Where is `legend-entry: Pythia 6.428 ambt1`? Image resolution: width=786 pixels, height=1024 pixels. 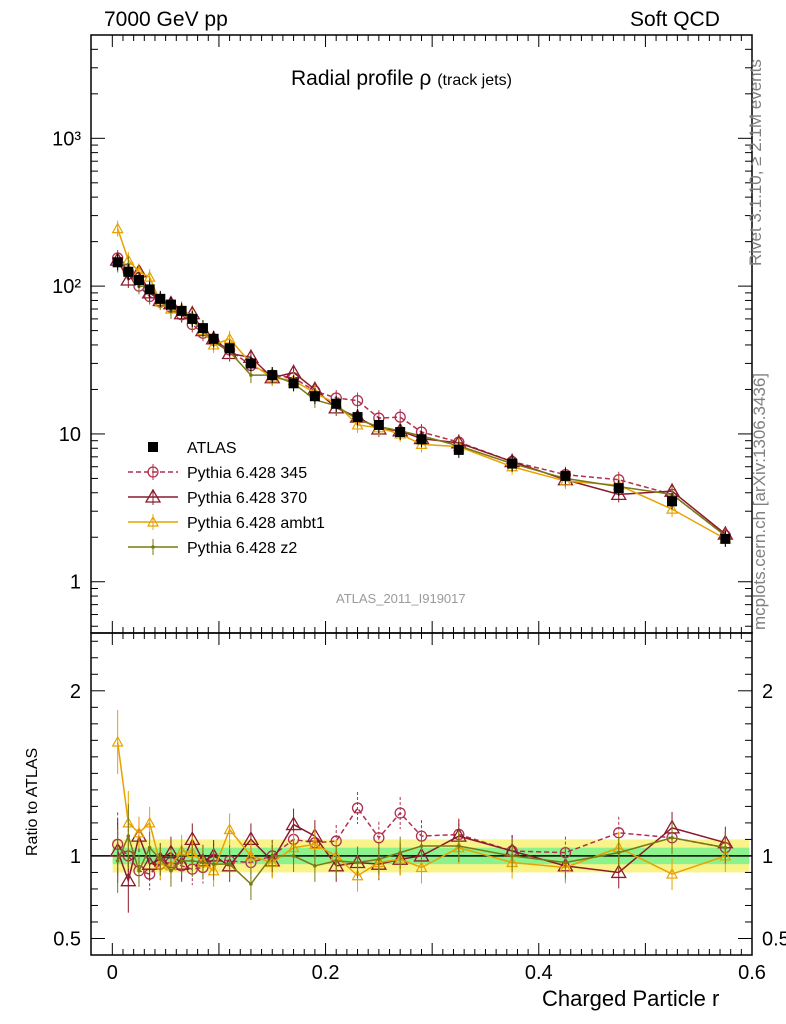
legend-entry: Pythia 6.428 ambt1 is located at coordinates (226, 523).